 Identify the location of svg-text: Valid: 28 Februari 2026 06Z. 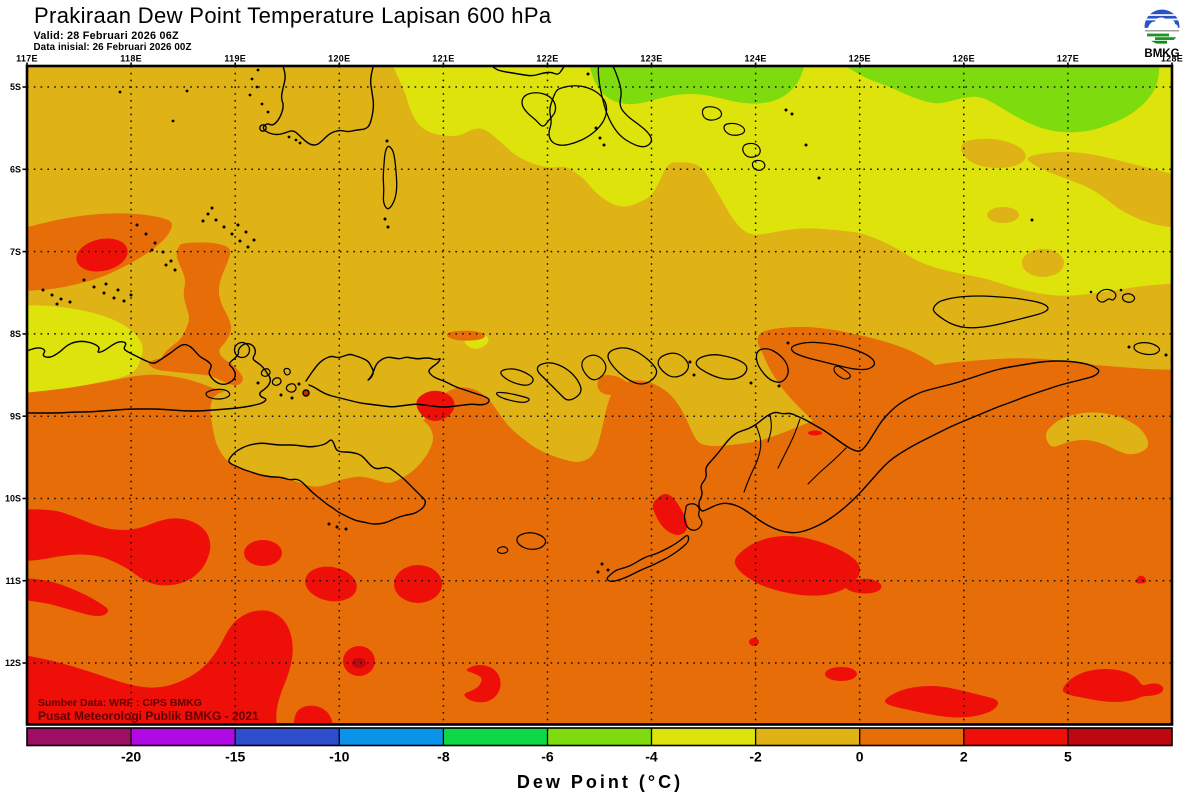
(107, 36).